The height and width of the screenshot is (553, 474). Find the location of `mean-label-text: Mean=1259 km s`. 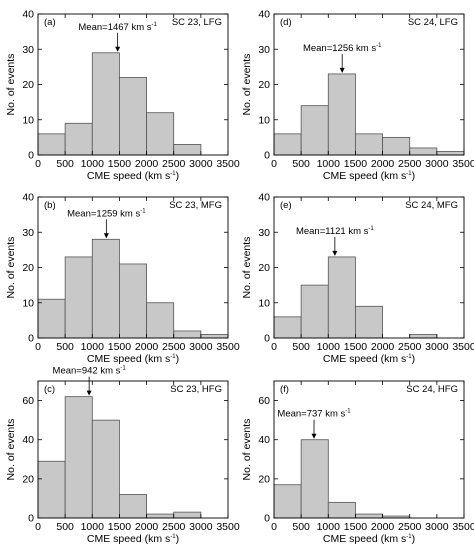

mean-label-text: Mean=1259 km s is located at coordinates (103, 213).